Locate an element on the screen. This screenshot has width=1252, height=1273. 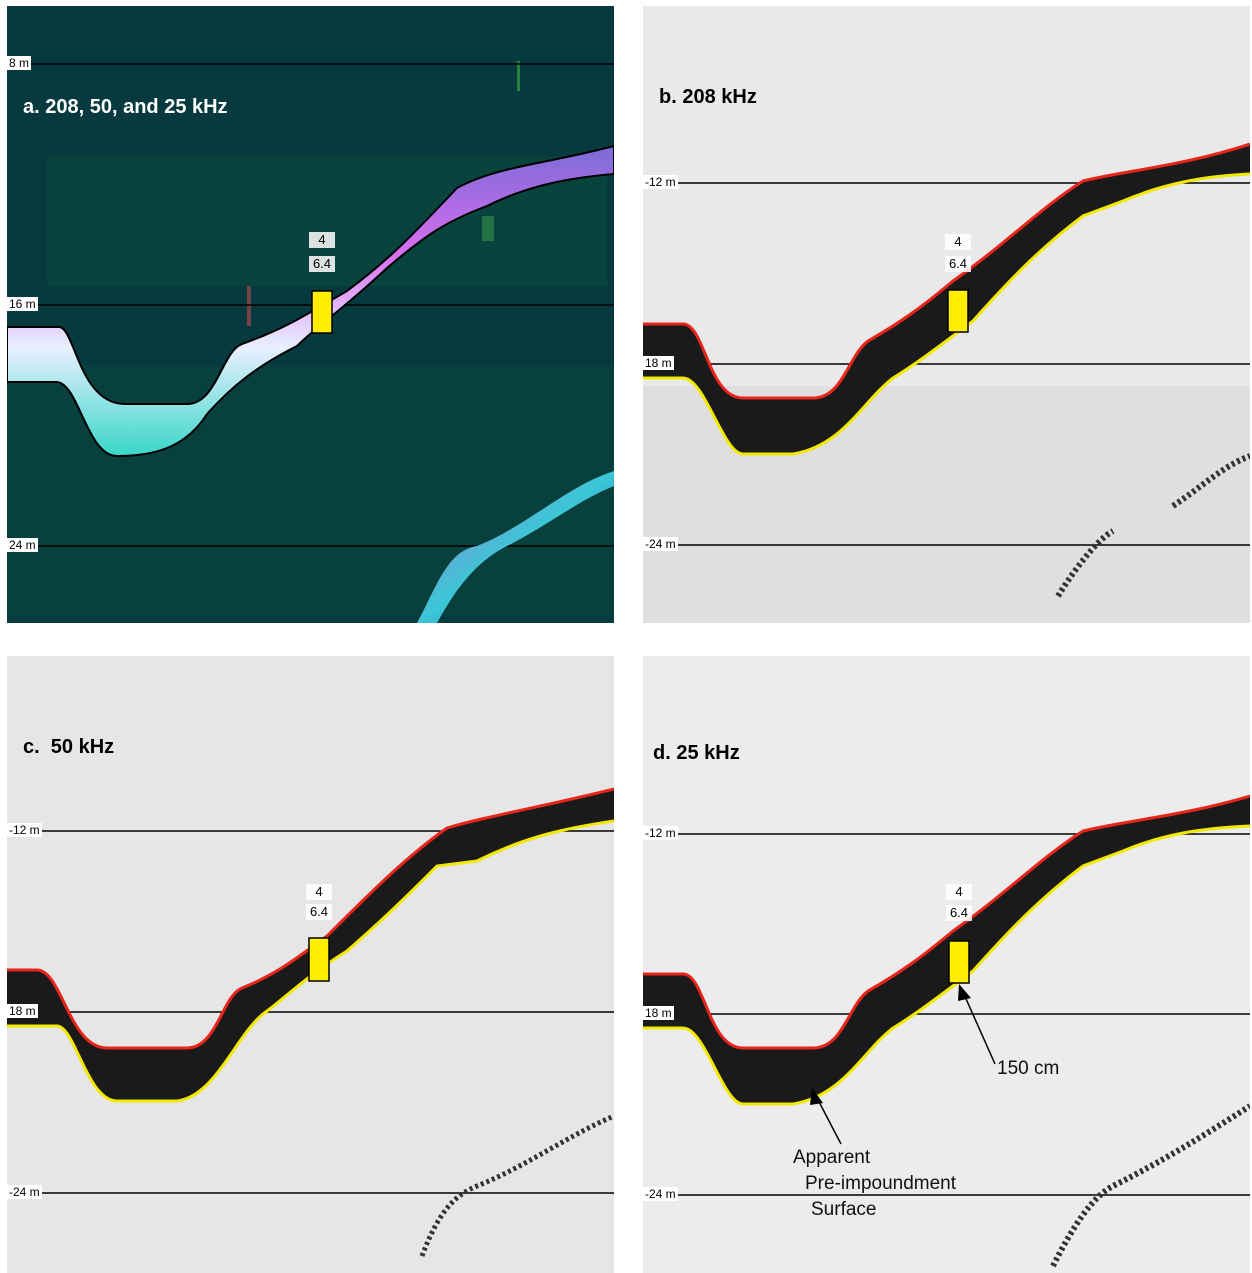
panel-title: a. 208, 50, and 25 kHz is located at coordinates (125, 107).